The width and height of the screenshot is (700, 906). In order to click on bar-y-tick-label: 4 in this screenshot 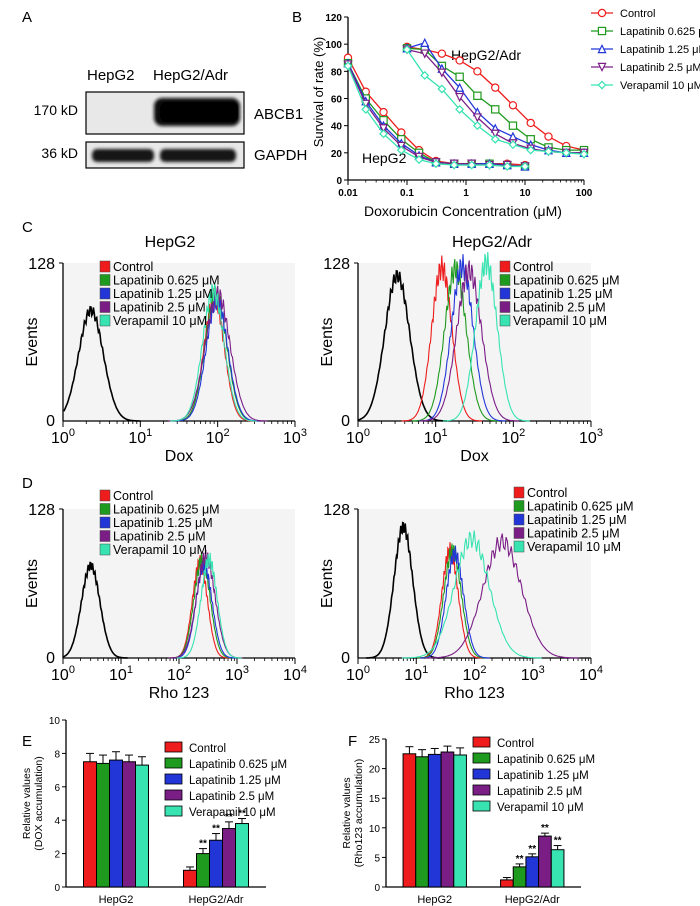, I will do `click(57, 821)`.